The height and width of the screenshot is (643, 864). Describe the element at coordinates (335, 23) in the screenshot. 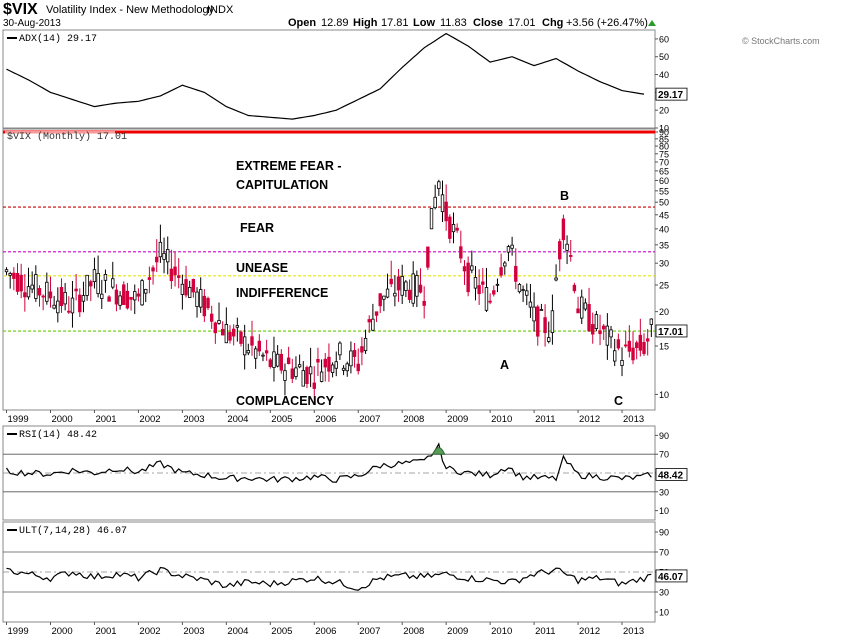

I see `open-value: 12.89` at that location.